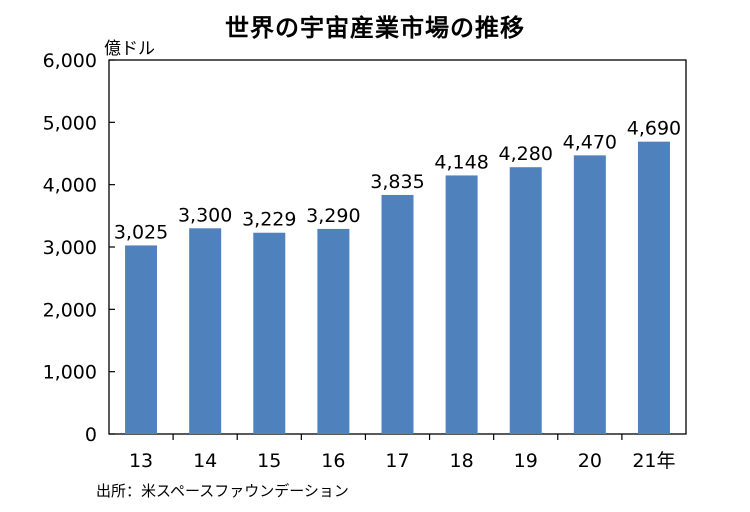 The width and height of the screenshot is (750, 512). I want to click on x-tick-label: 14, so click(205, 461).